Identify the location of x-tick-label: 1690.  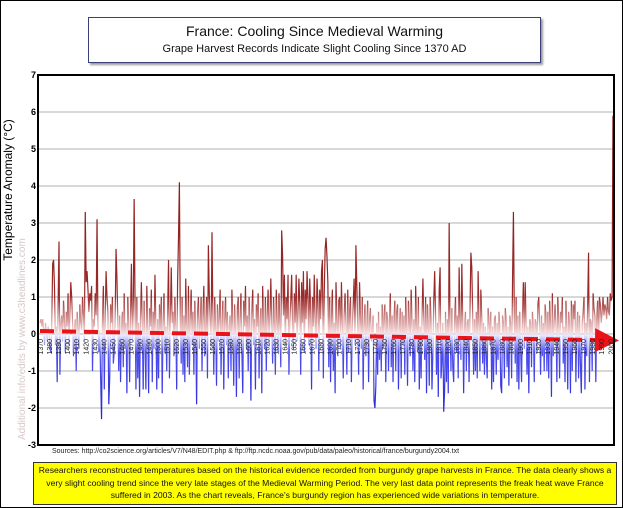
(331, 347).